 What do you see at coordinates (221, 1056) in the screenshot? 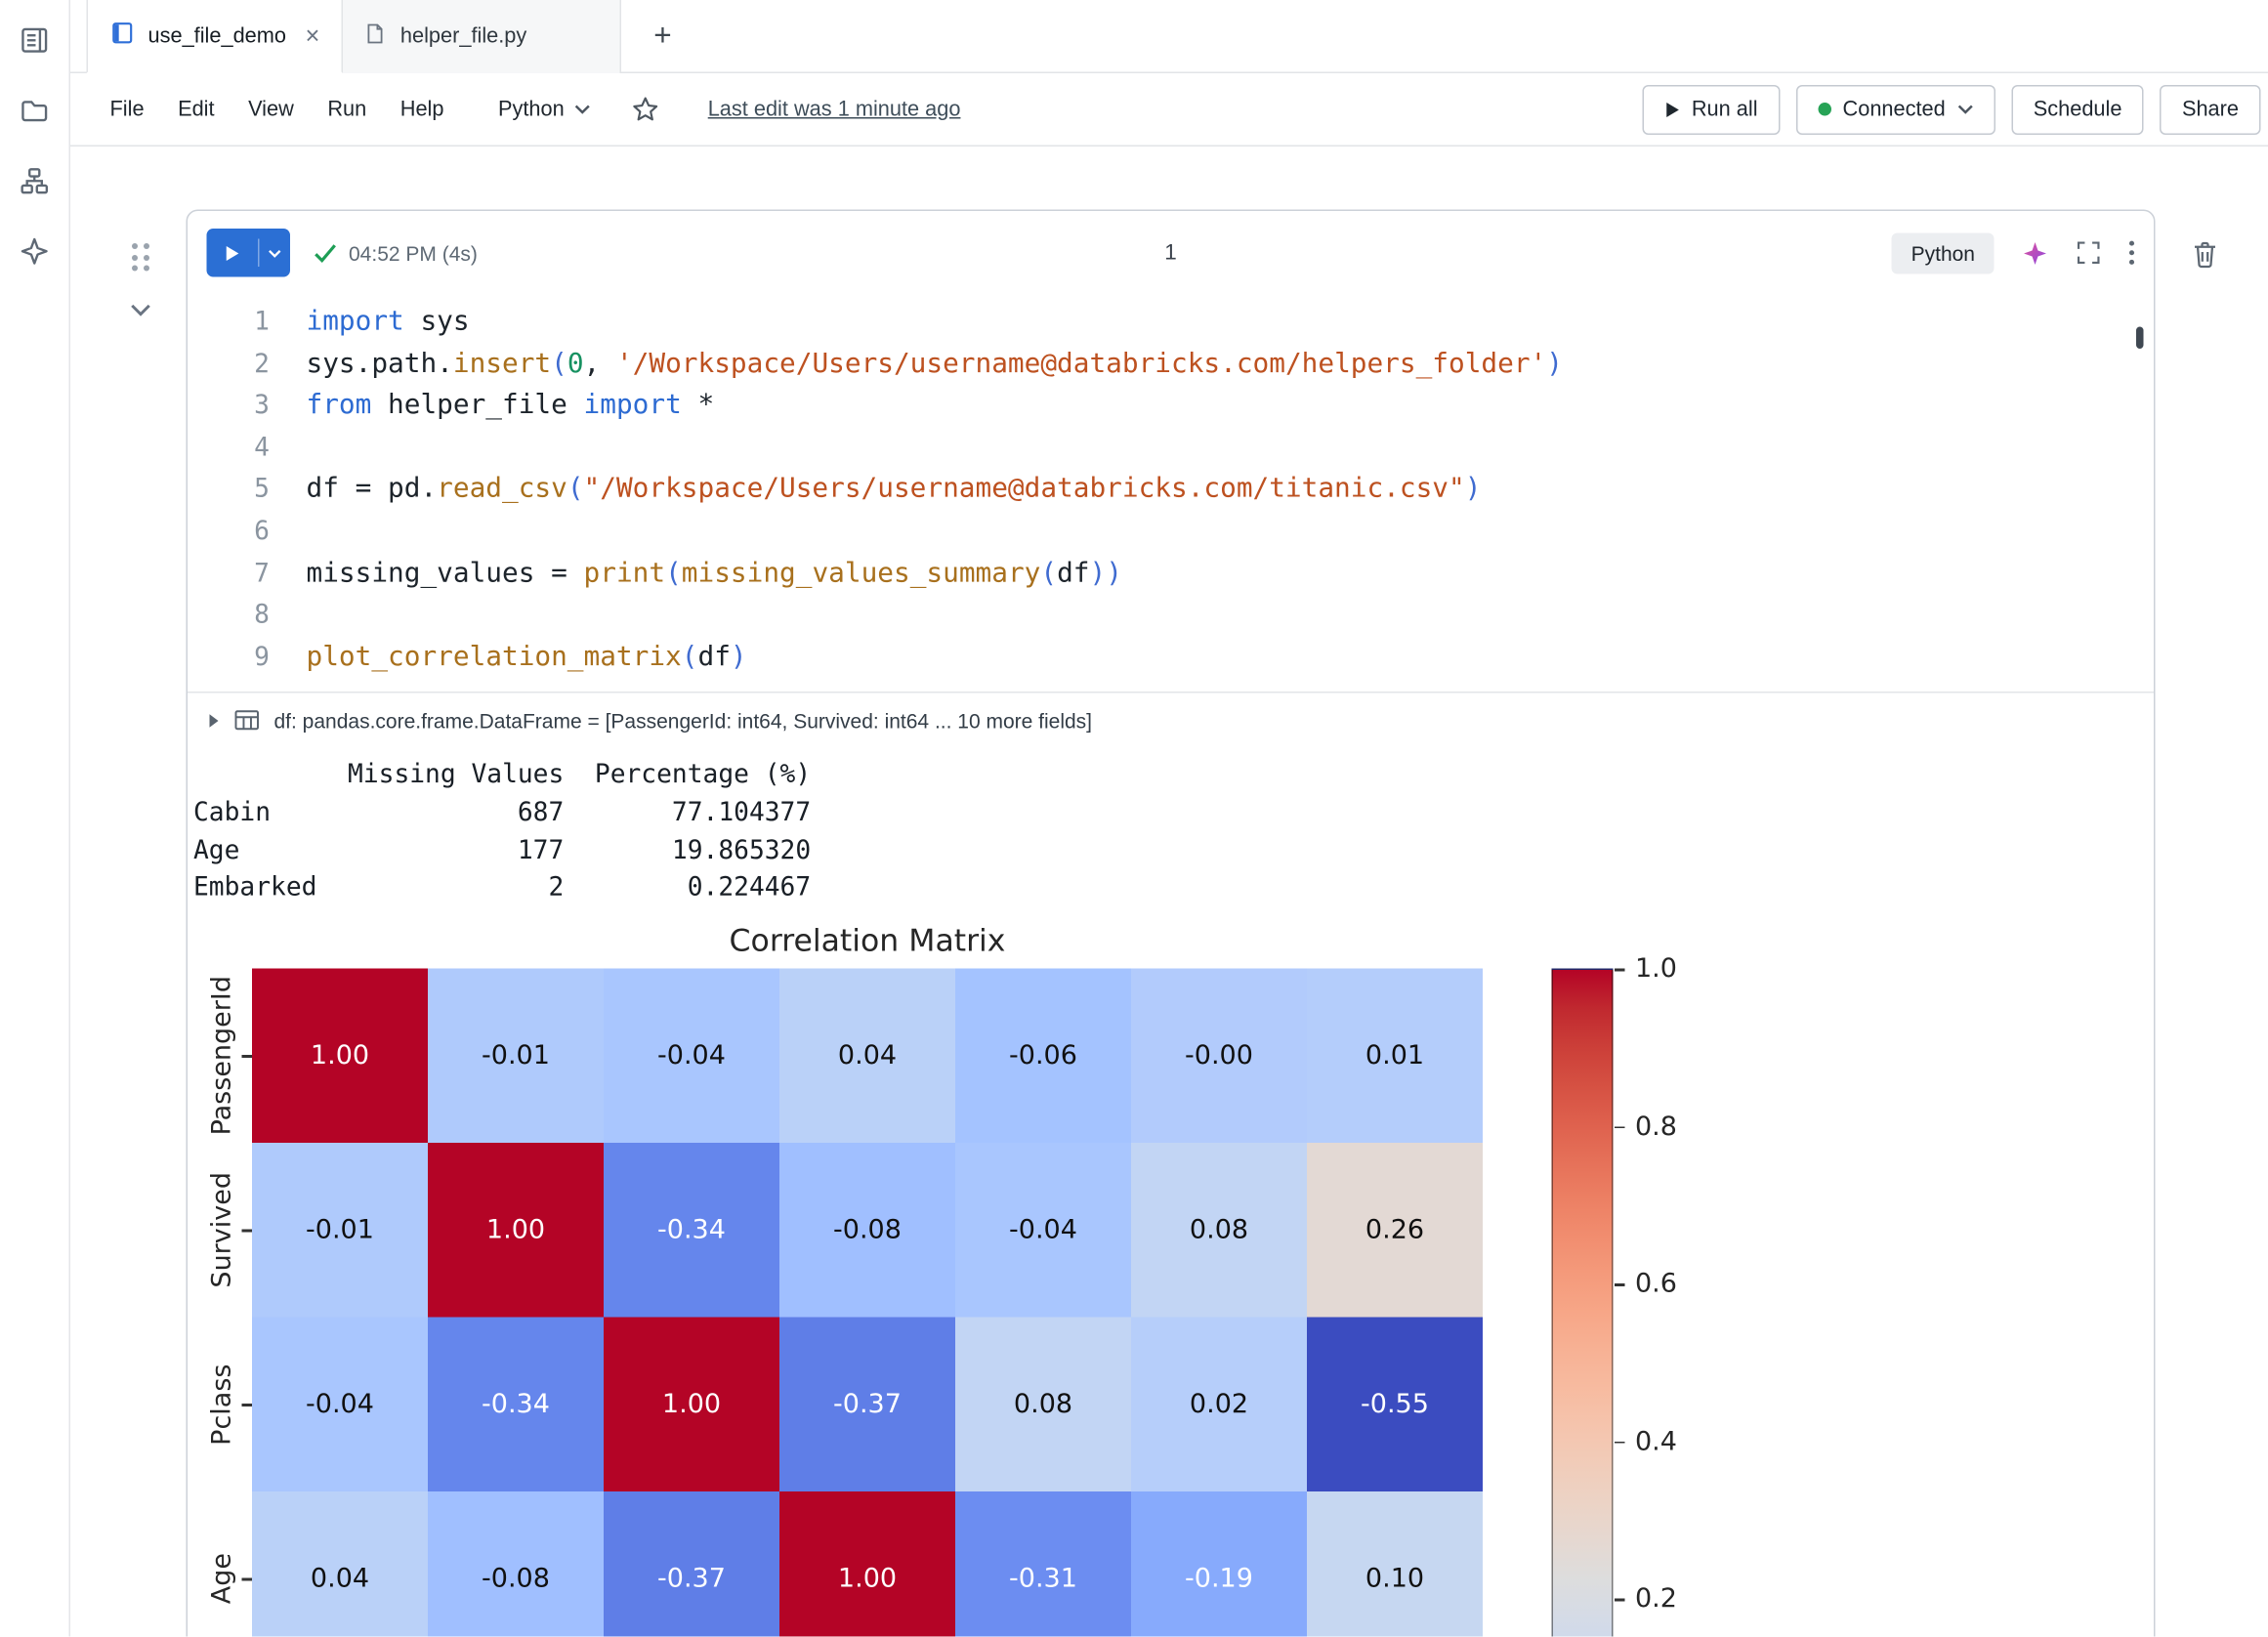
I see `heatmap-row-label: PassengerId` at bounding box center [221, 1056].